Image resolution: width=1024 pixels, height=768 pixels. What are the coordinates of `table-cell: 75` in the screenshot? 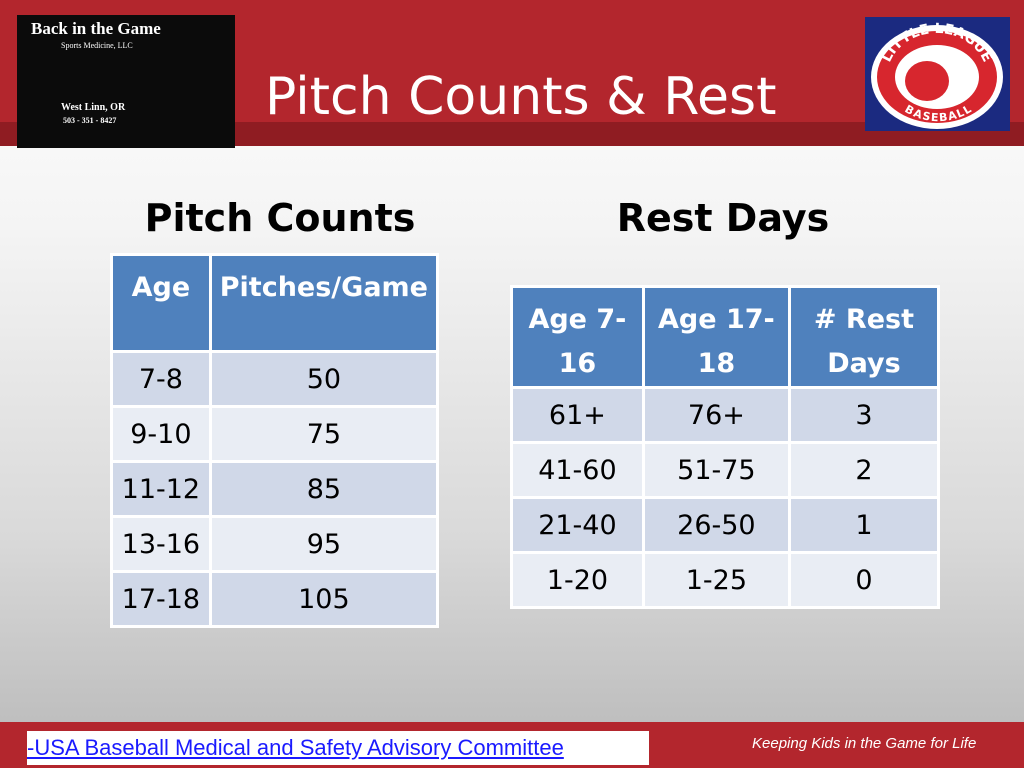 It's located at (324, 434).